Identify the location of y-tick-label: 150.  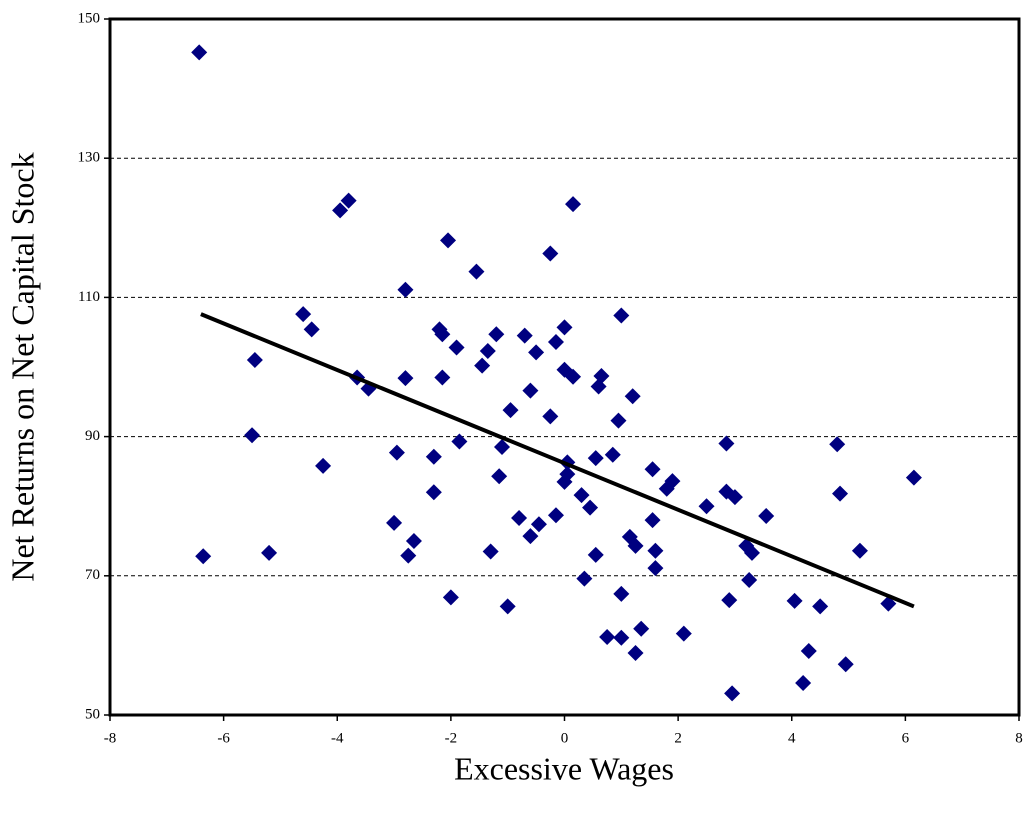
(89, 18).